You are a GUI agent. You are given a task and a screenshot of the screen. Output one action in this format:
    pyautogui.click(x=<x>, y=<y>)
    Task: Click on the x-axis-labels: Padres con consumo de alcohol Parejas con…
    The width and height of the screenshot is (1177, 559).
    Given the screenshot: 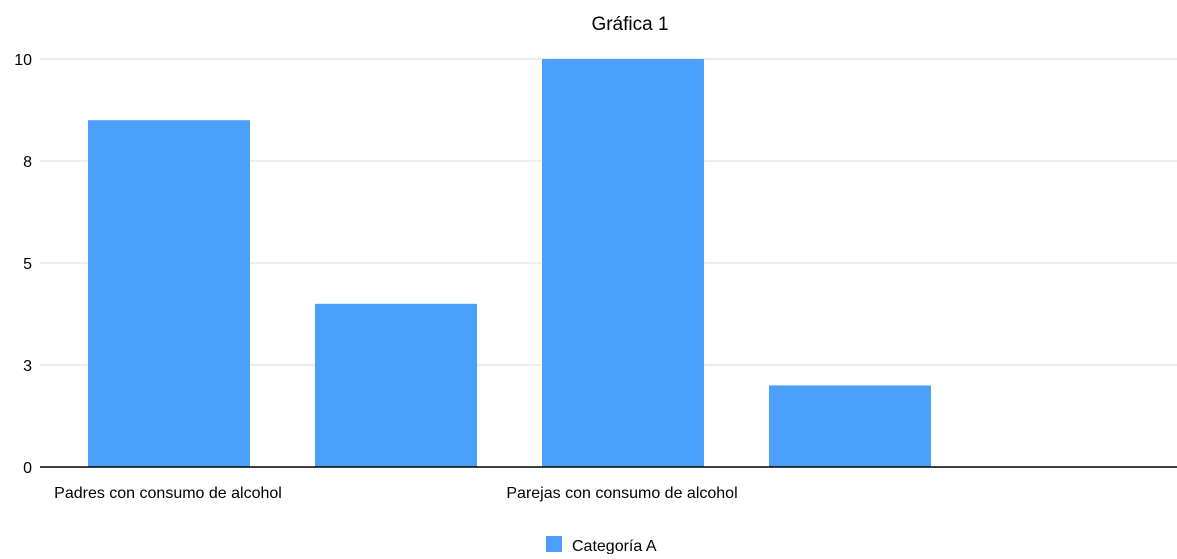 What is the action you would take?
    pyautogui.click(x=395, y=493)
    